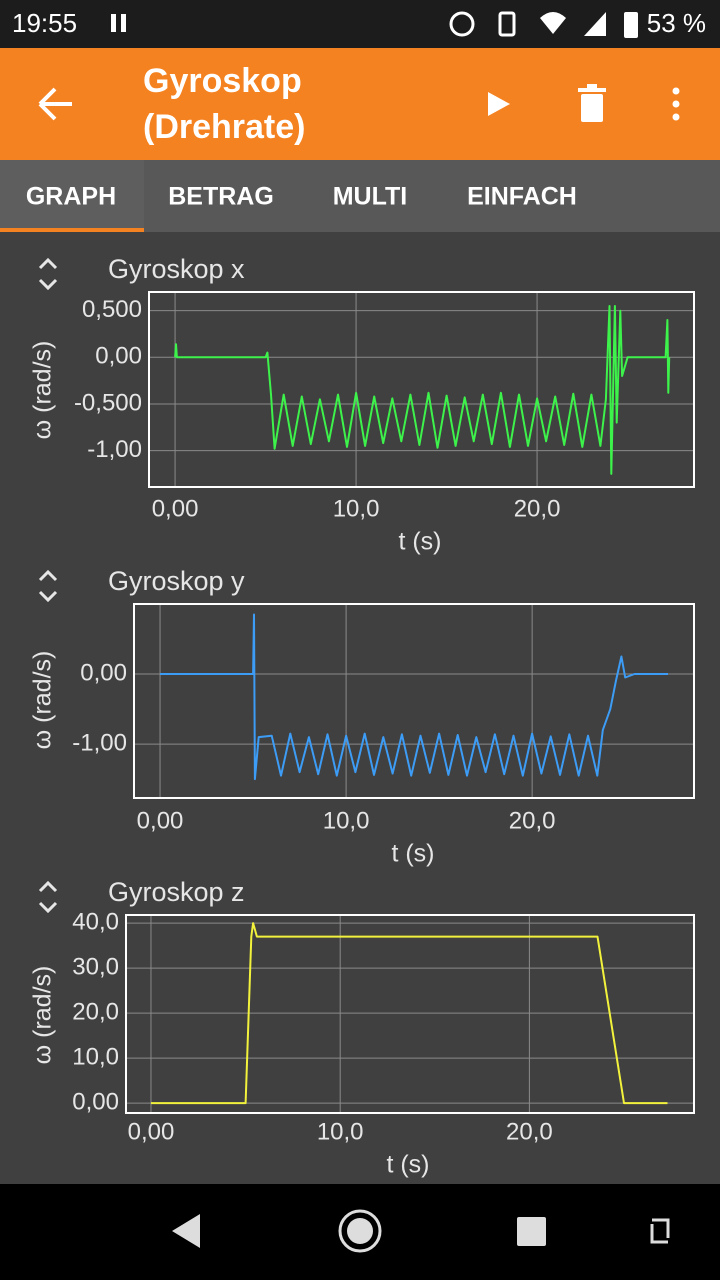 This screenshot has height=1280, width=720. What do you see at coordinates (108, 402) in the screenshot?
I see `y-tick-label: -0,500` at bounding box center [108, 402].